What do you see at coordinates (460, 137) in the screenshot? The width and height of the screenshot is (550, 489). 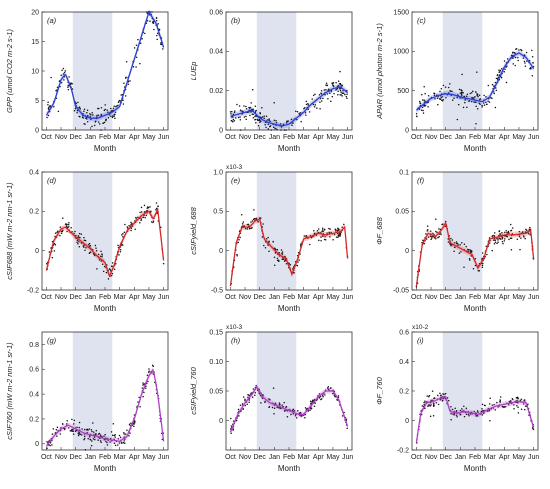 I see `x-tick-label: Jan` at bounding box center [460, 137].